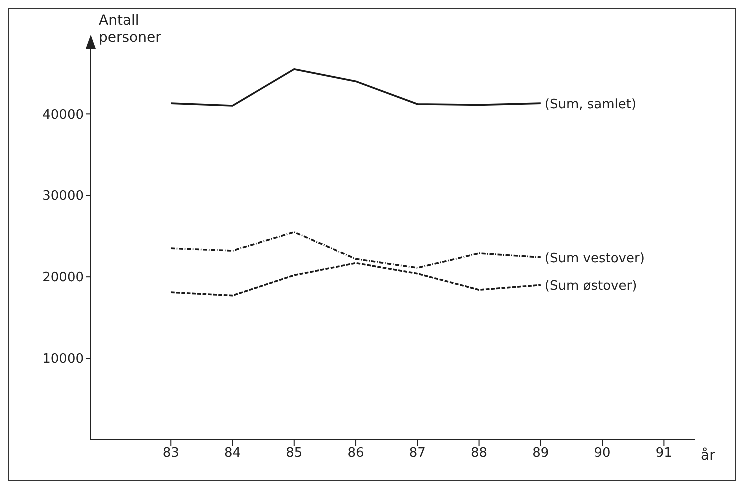 The image size is (742, 487). I want to click on x-tick-label: 84, so click(233, 454).